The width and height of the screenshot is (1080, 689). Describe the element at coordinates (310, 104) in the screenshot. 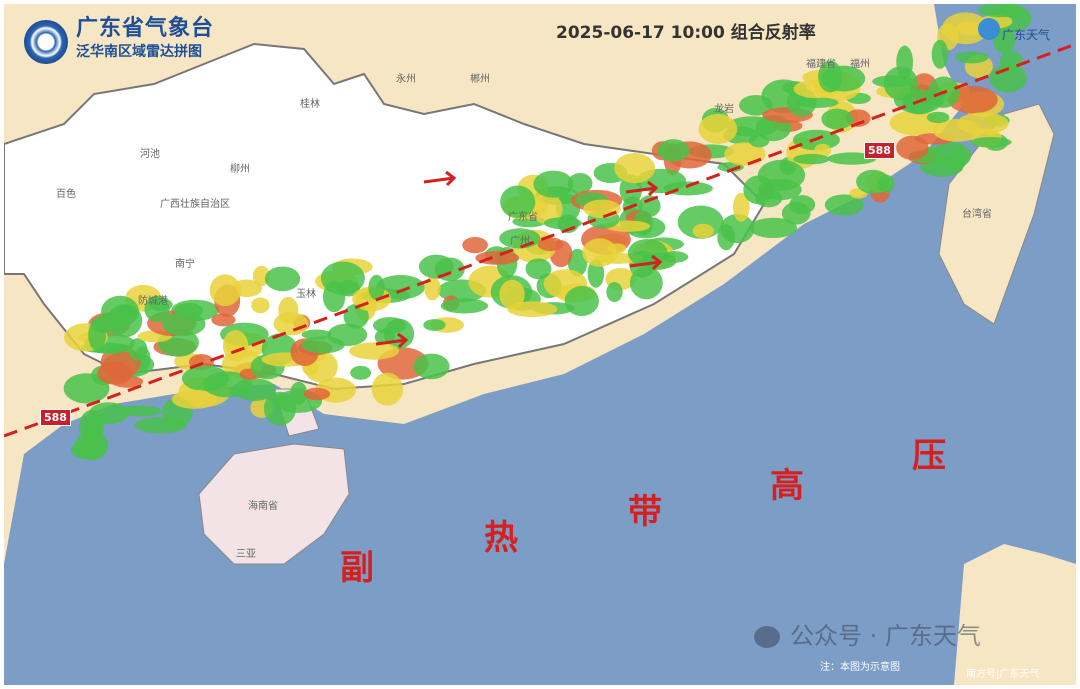

I see `label-guilin: 桂林` at that location.